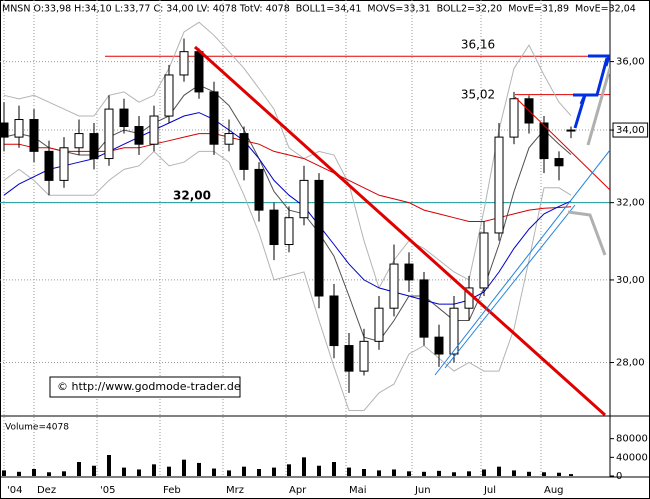 This screenshot has height=499, width=650. Describe the element at coordinates (554, 490) in the screenshot. I see `x-tick-label: Aug` at that location.